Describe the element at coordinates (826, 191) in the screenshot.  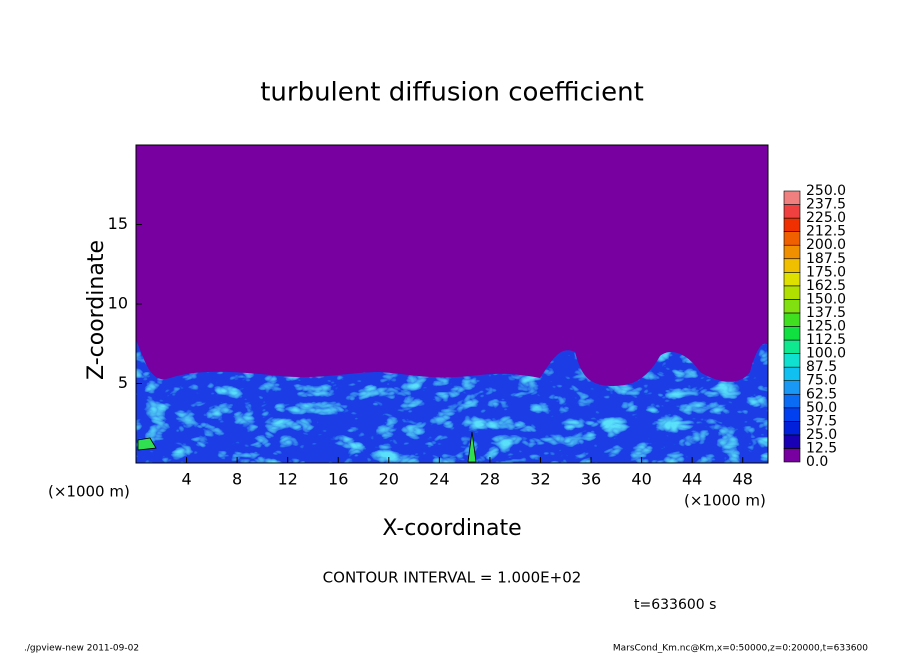
I see `colorbar-label: 250.0` at that location.